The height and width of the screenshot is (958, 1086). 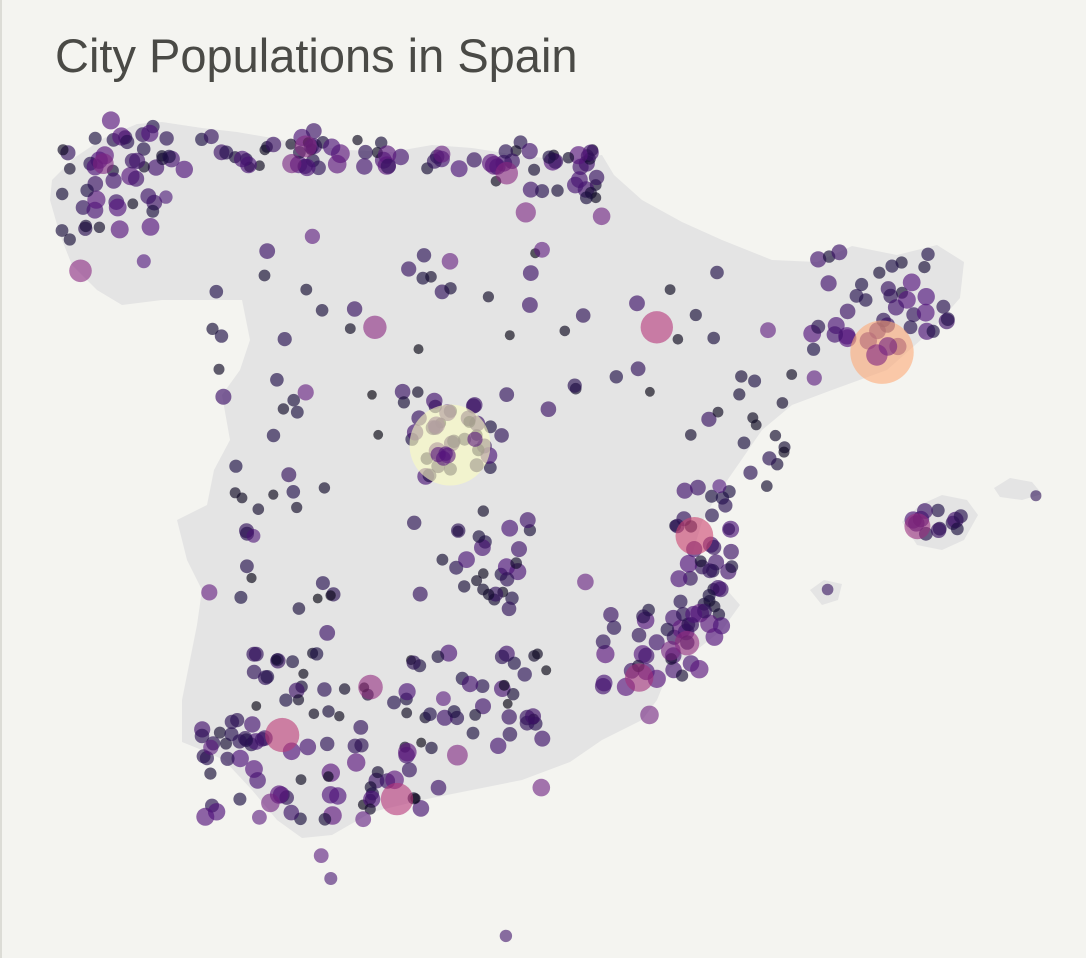 I want to click on city-marker-logro-o: Logroño, so click(x=542, y=249).